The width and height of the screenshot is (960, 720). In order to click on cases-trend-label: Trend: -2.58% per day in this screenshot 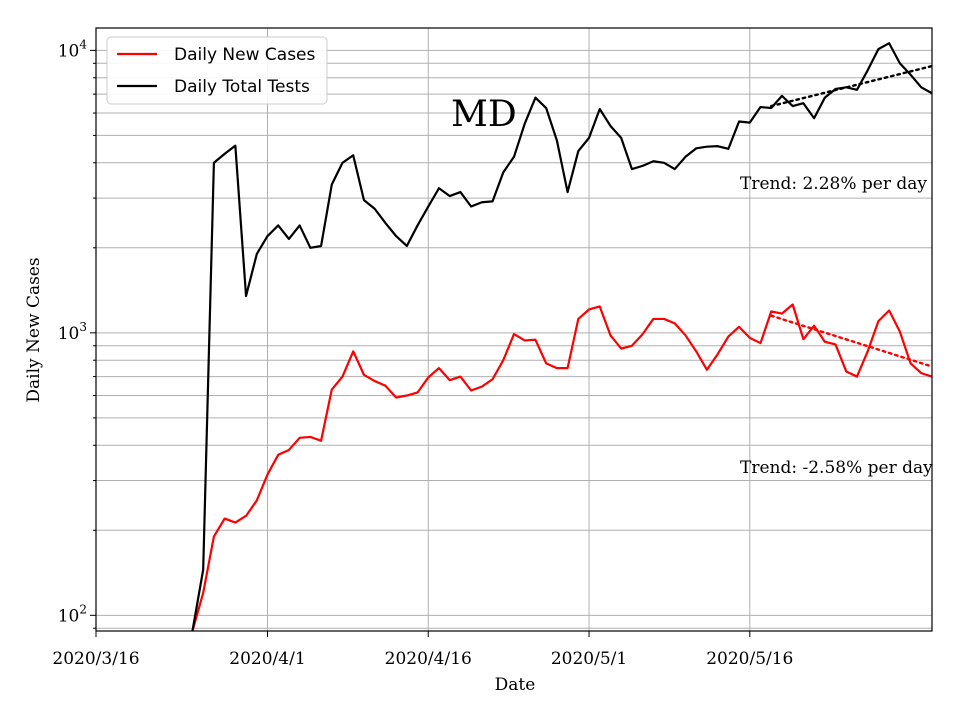, I will do `click(836, 468)`.